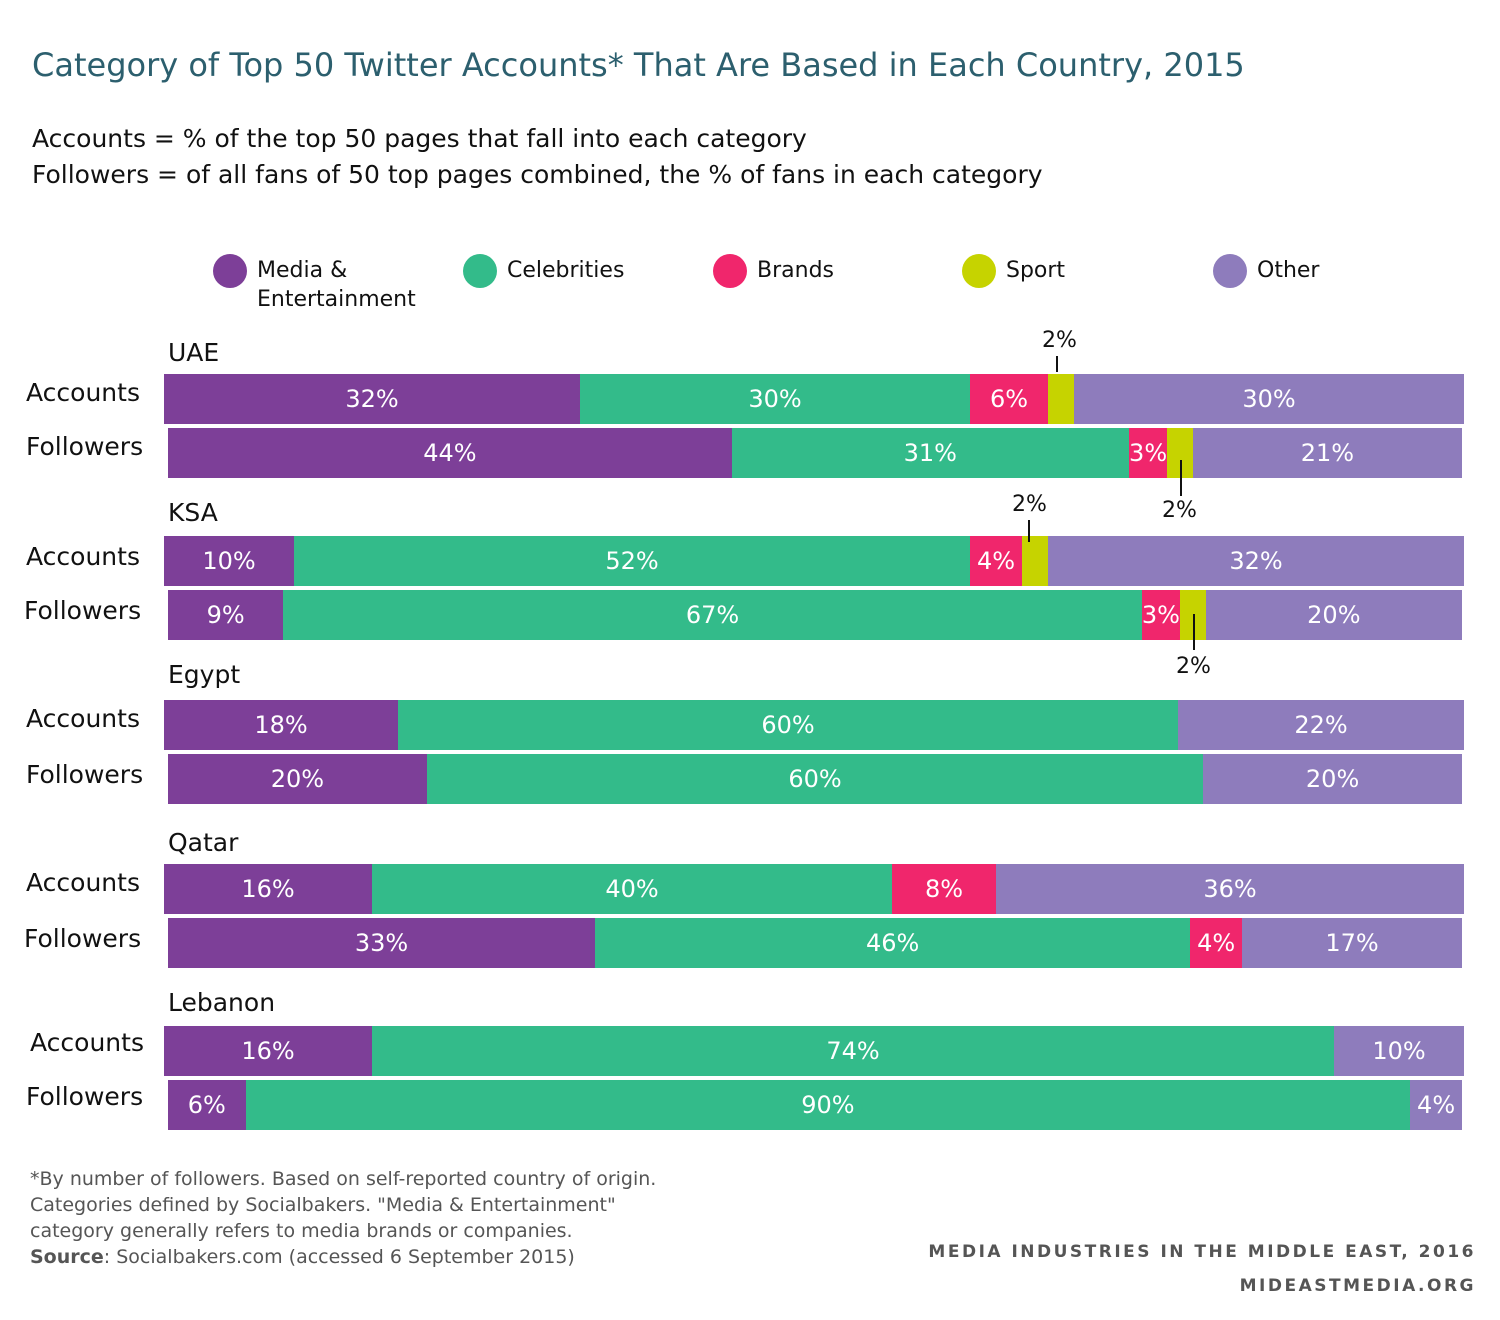 The height and width of the screenshot is (1320, 1500). What do you see at coordinates (1035, 561) in the screenshot?
I see `bar-segment-ksa-accounts-sport` at bounding box center [1035, 561].